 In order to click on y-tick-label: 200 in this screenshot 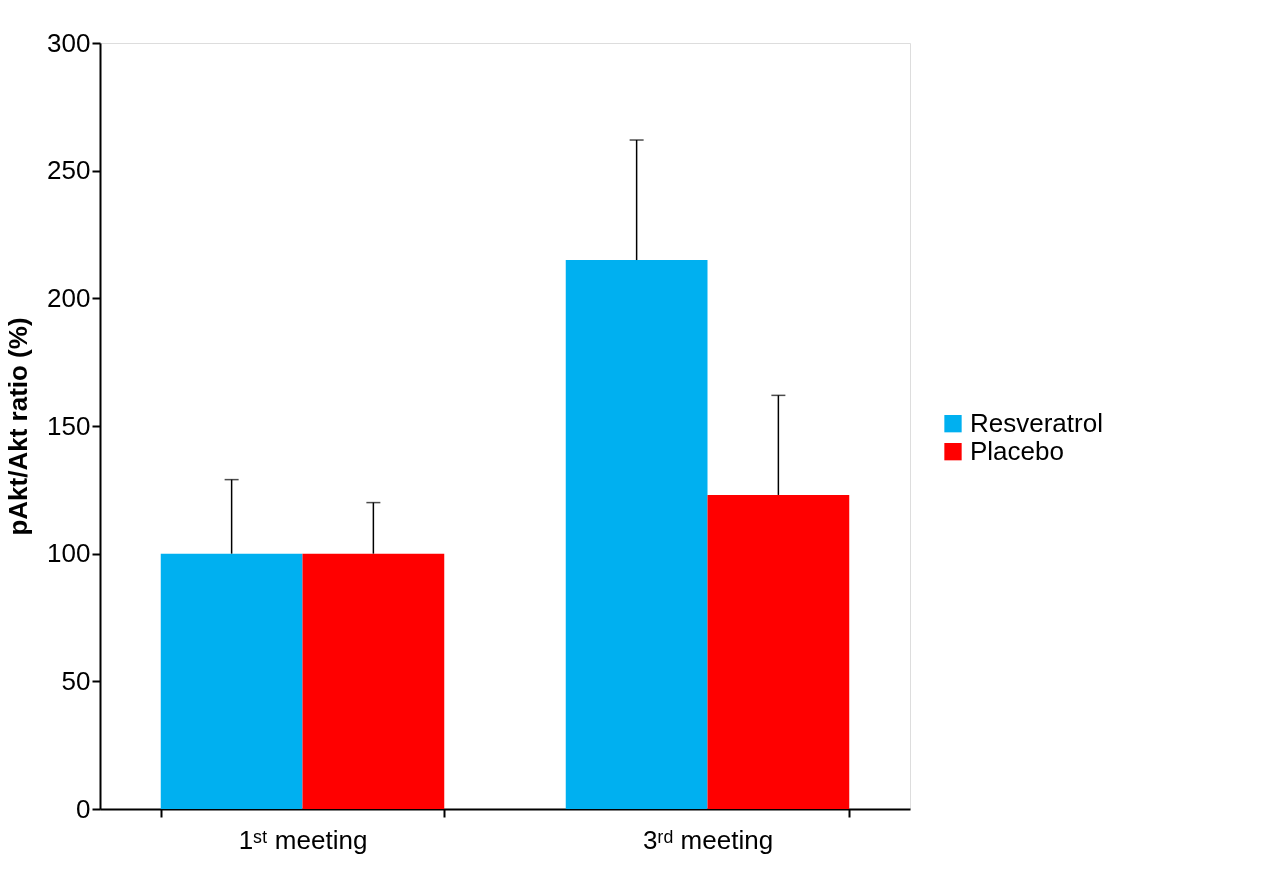, I will do `click(69, 297)`.